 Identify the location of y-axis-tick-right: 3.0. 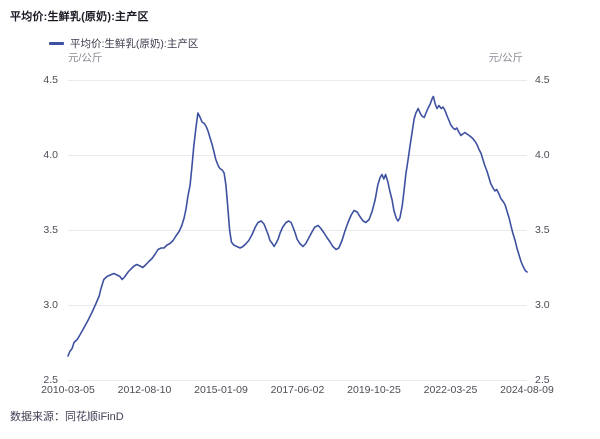
(542, 305).